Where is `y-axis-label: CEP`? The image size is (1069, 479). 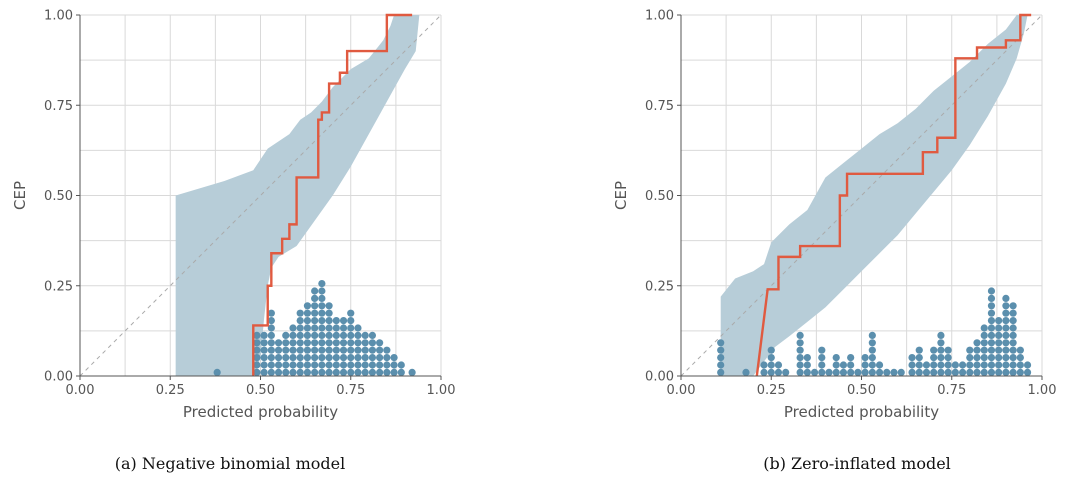
y-axis-label: CEP is located at coordinates (621, 195).